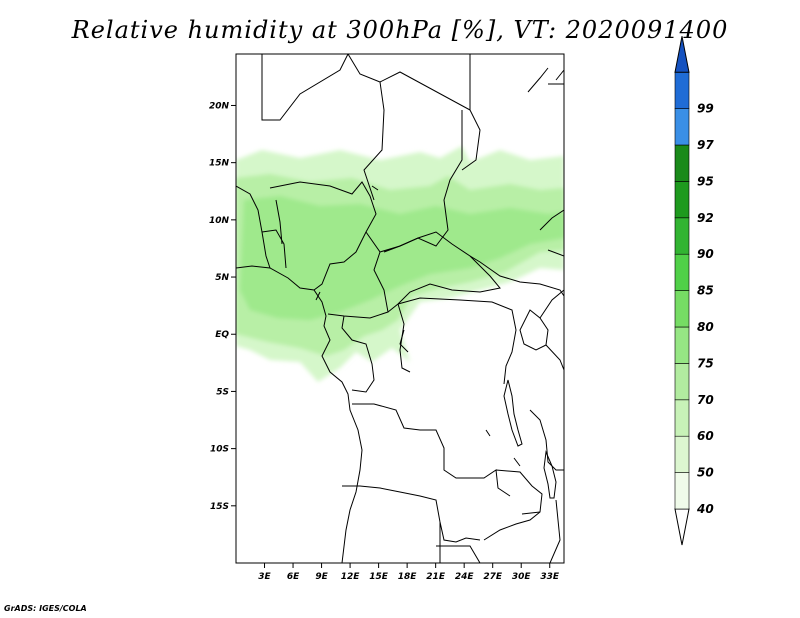 The width and height of the screenshot is (800, 618). What do you see at coordinates (705, 473) in the screenshot?
I see `colorbar-label: 50` at bounding box center [705, 473].